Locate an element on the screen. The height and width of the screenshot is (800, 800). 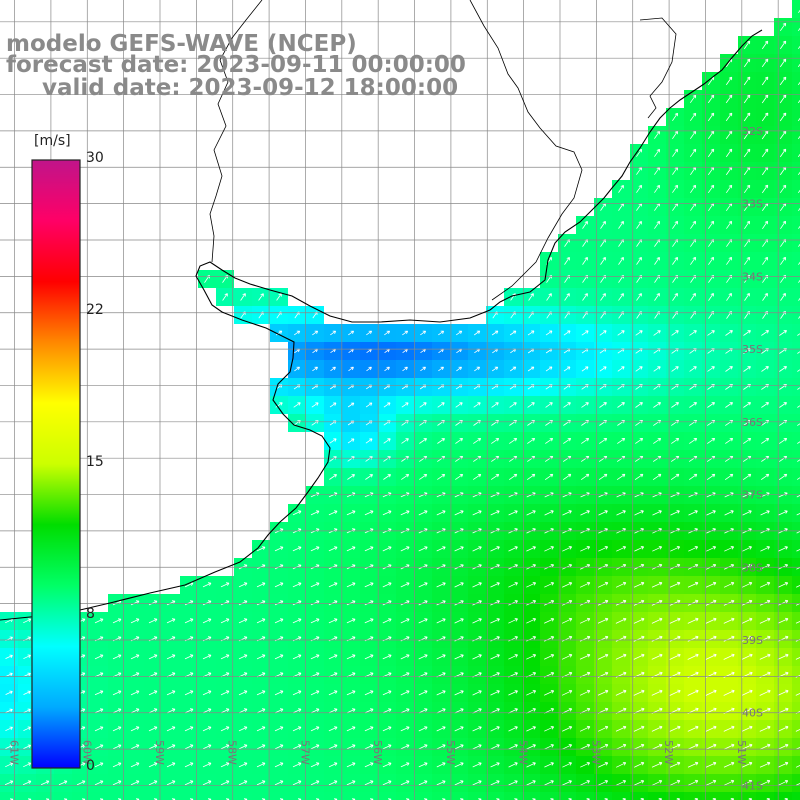
colorbar-tick: 8 is located at coordinates (90, 614).